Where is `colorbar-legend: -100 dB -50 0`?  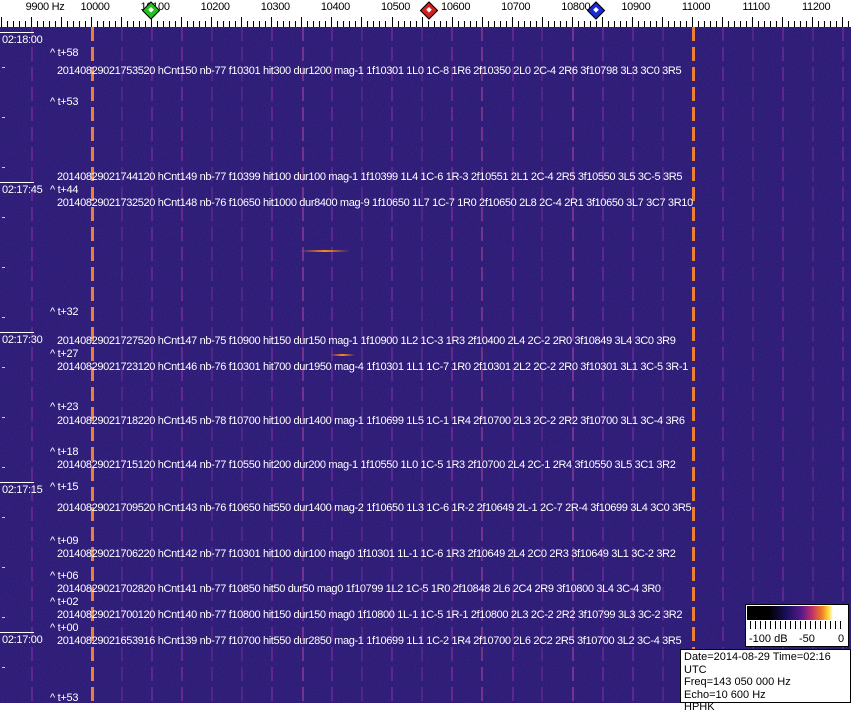 colorbar-legend: -100 dB -50 0 is located at coordinates (797, 625).